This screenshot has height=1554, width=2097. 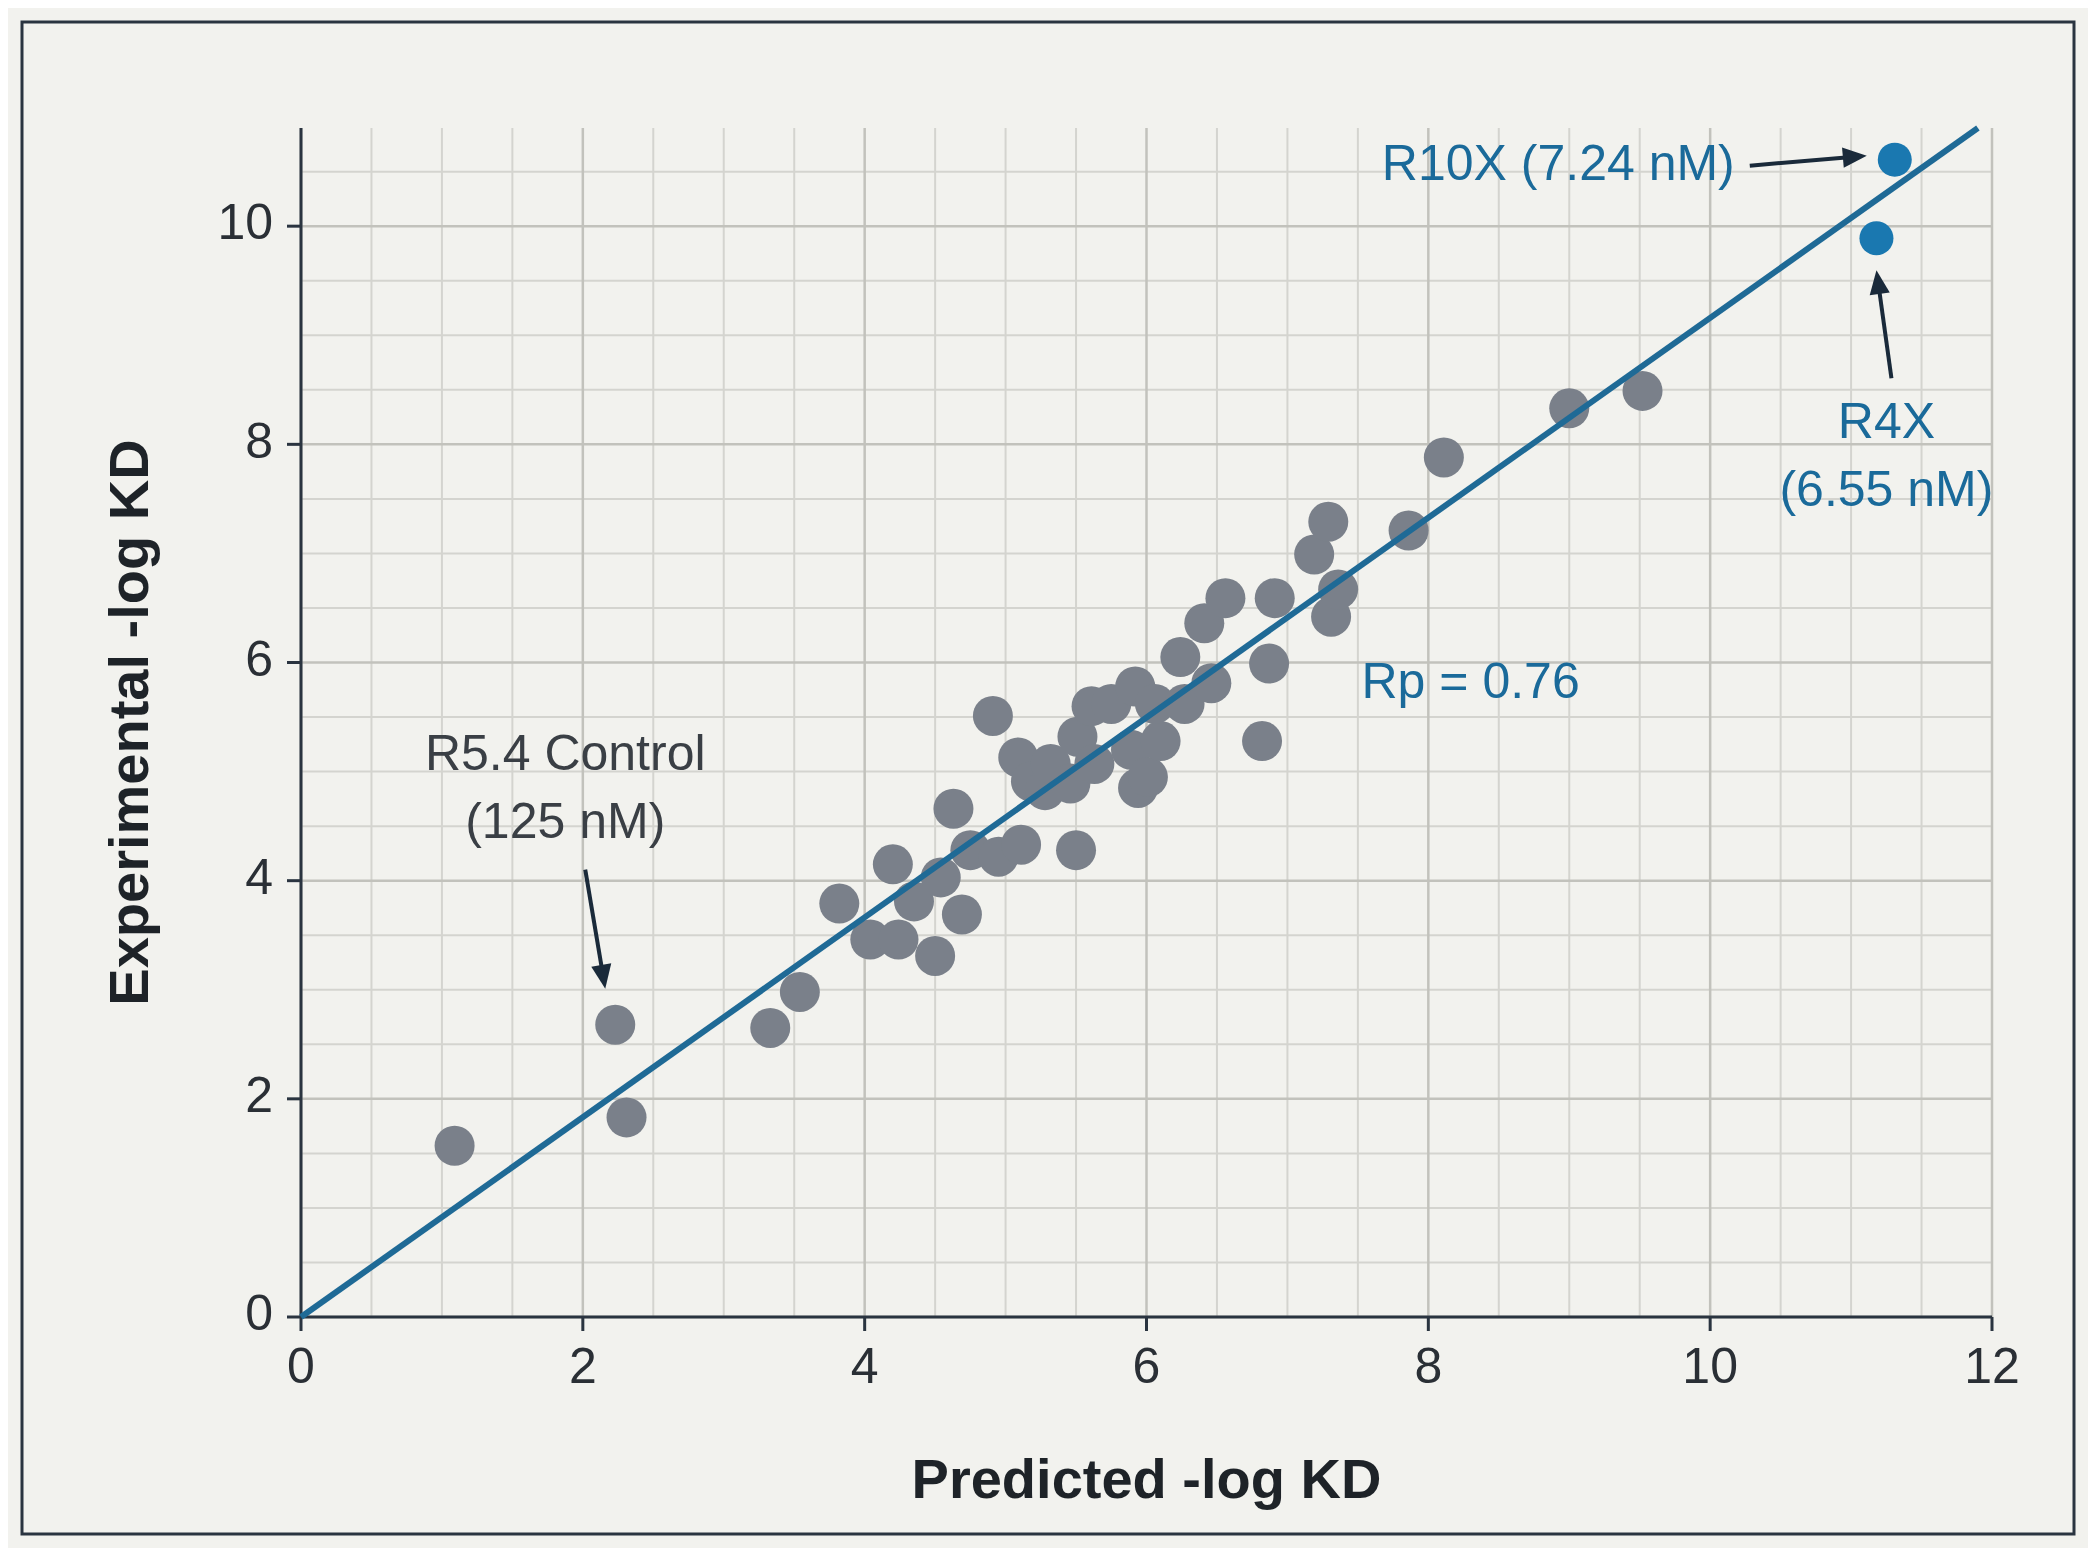 What do you see at coordinates (1428, 1366) in the screenshot?
I see `x-tick-label: 8` at bounding box center [1428, 1366].